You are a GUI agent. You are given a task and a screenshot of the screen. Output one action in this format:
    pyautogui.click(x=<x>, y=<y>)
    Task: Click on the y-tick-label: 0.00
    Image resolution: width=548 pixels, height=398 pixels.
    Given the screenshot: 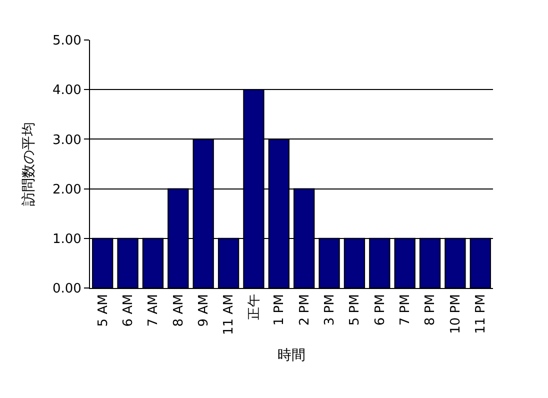 What is the action you would take?
    pyautogui.click(x=67, y=289)
    